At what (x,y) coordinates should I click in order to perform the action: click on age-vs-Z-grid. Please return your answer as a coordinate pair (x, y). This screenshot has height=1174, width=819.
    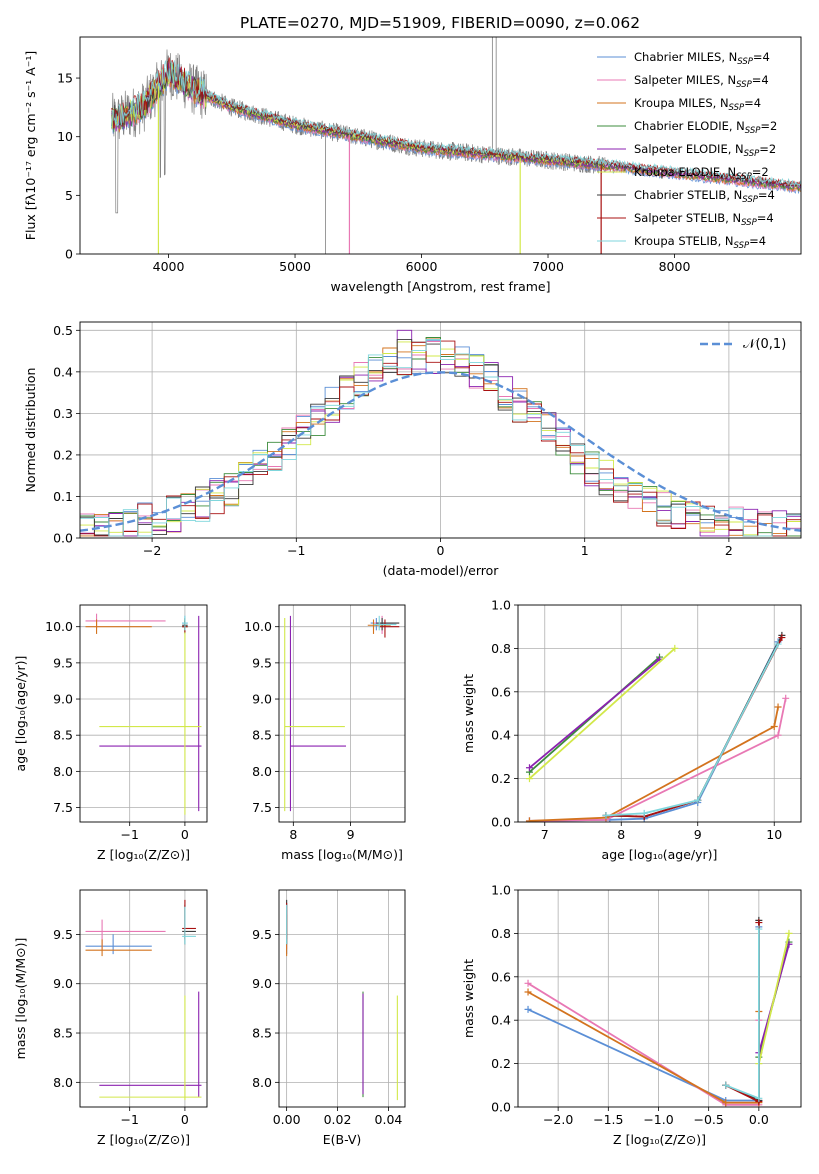
    Looking at the image, I should click on (143, 713).